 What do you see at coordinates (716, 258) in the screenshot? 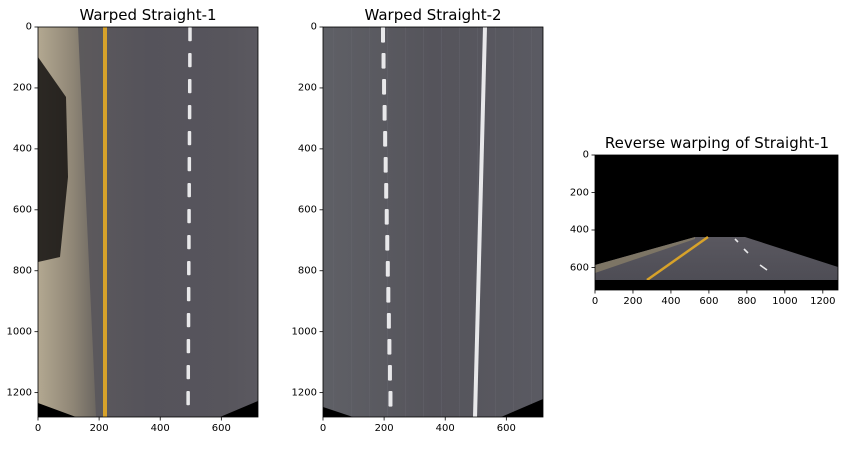
I see `road-surface` at bounding box center [716, 258].